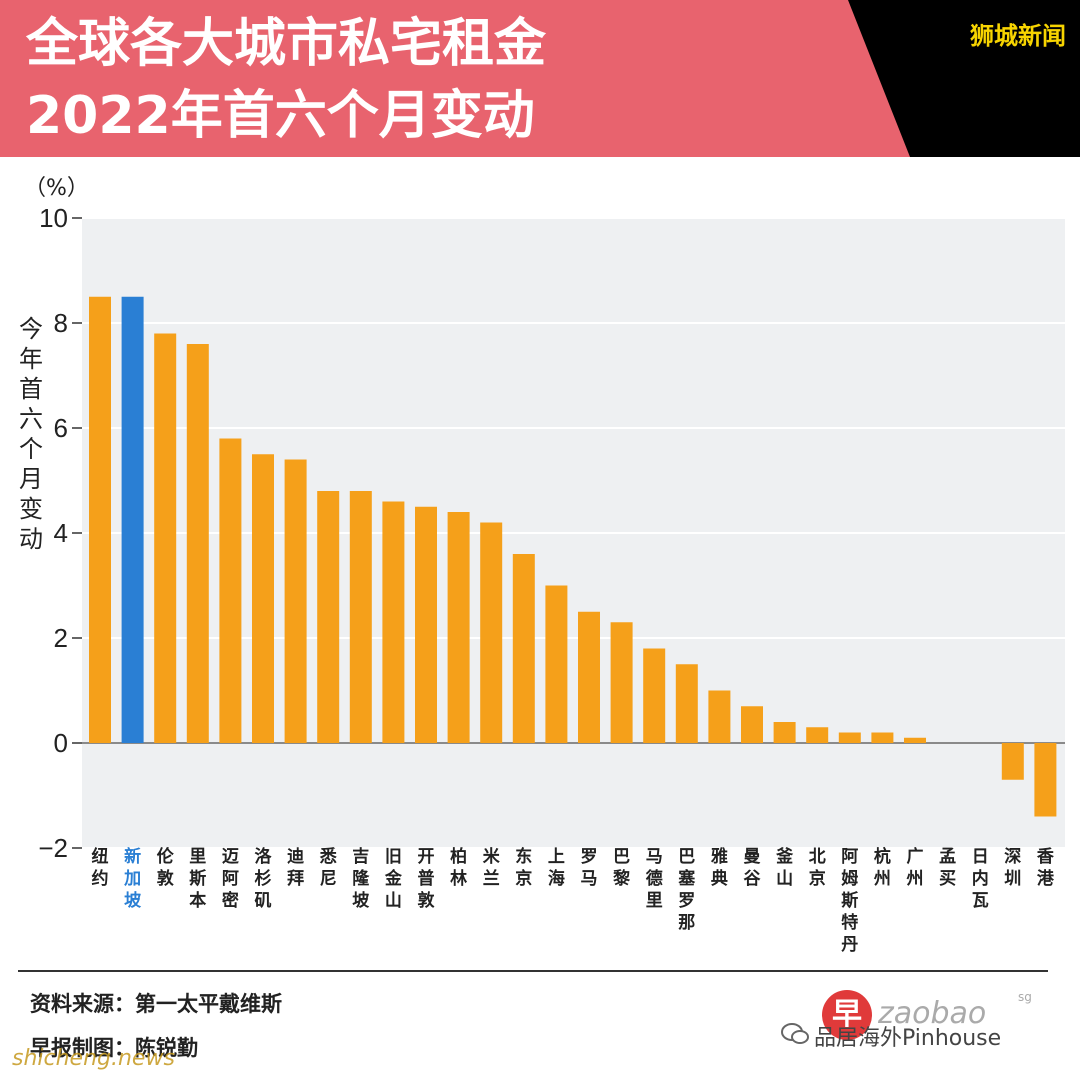 The width and height of the screenshot is (1080, 1080). What do you see at coordinates (686, 703) in the screenshot?
I see `bar-巴塞罗那` at bounding box center [686, 703].